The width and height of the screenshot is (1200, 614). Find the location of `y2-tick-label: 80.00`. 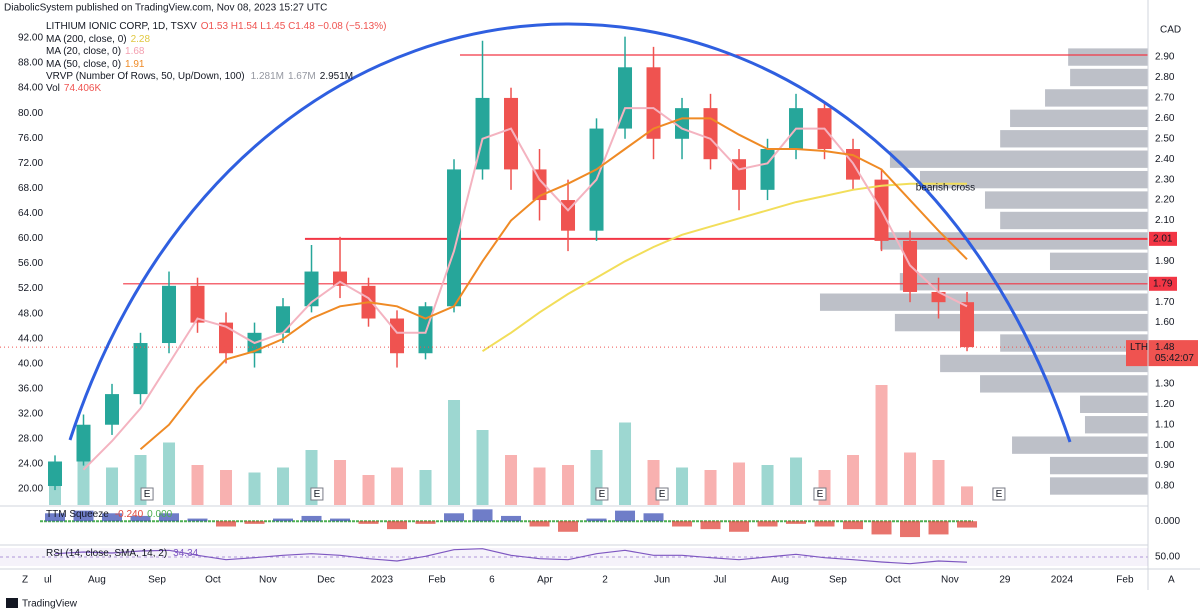

y2-tick-label: 80.00 is located at coordinates (30, 113).